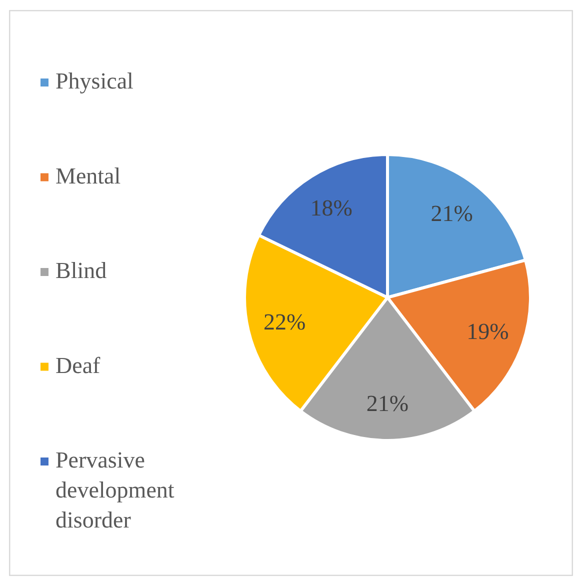  I want to click on data-label: 19%, so click(487, 331).